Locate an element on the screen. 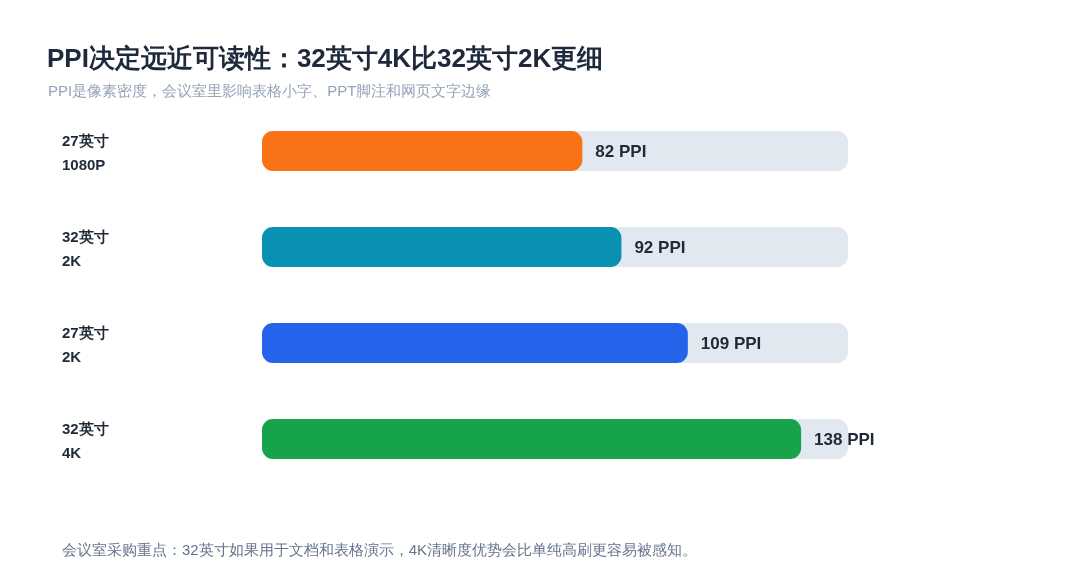 Image resolution: width=1080 pixels, height=587 pixels. text: 会议室采购重点：32英寸如果用于文档和表格演示，4K清晰度优势会比单纯高刷更容易被感知。 is located at coordinates (380, 549).